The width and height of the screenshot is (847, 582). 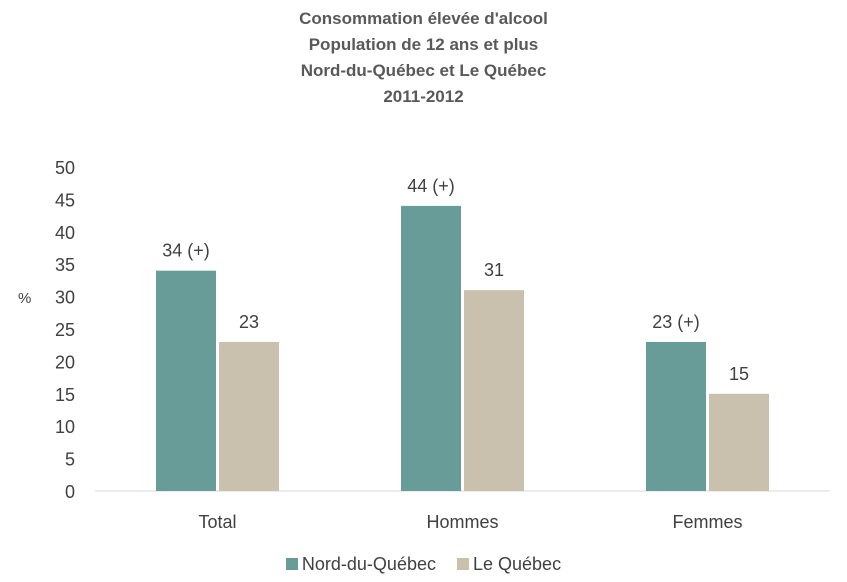 What do you see at coordinates (65, 362) in the screenshot?
I see `y-tick-label: 20` at bounding box center [65, 362].